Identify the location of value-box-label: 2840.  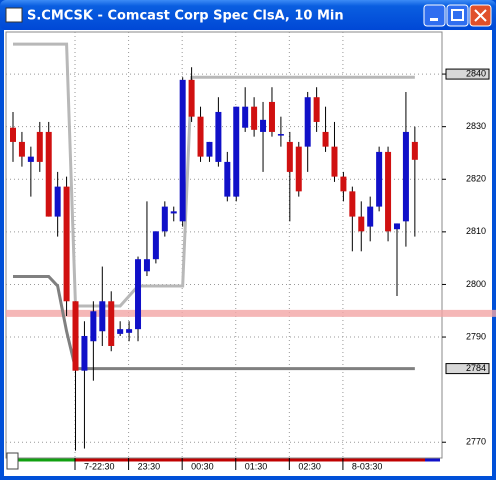
(476, 73).